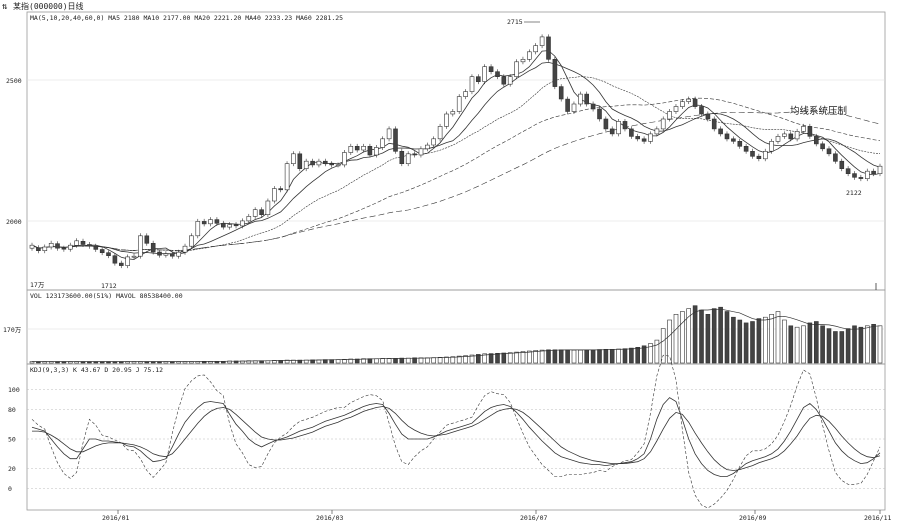 Image resolution: width=900 pixels, height=524 pixels. I want to click on volume-legend: VOL 123173600.00(51%) MAVOL 80538400.00, so click(106, 296).